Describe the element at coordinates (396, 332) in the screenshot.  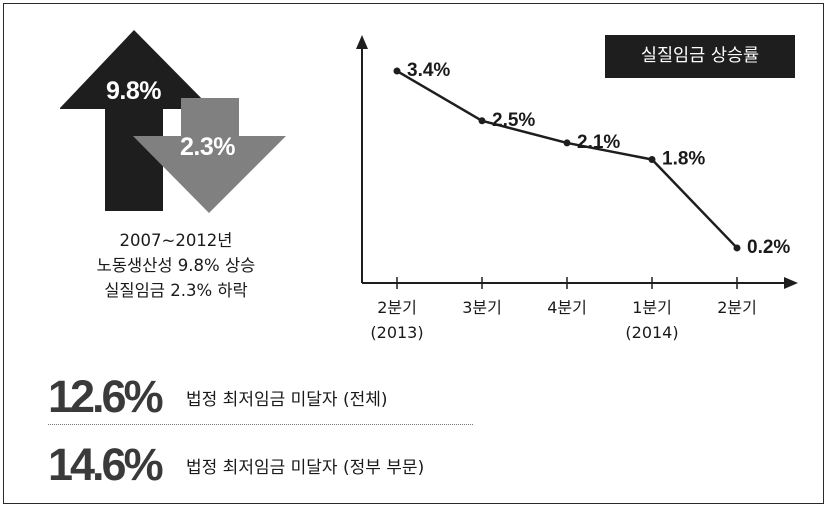
I see `x-tick-label-year: (2013)` at that location.